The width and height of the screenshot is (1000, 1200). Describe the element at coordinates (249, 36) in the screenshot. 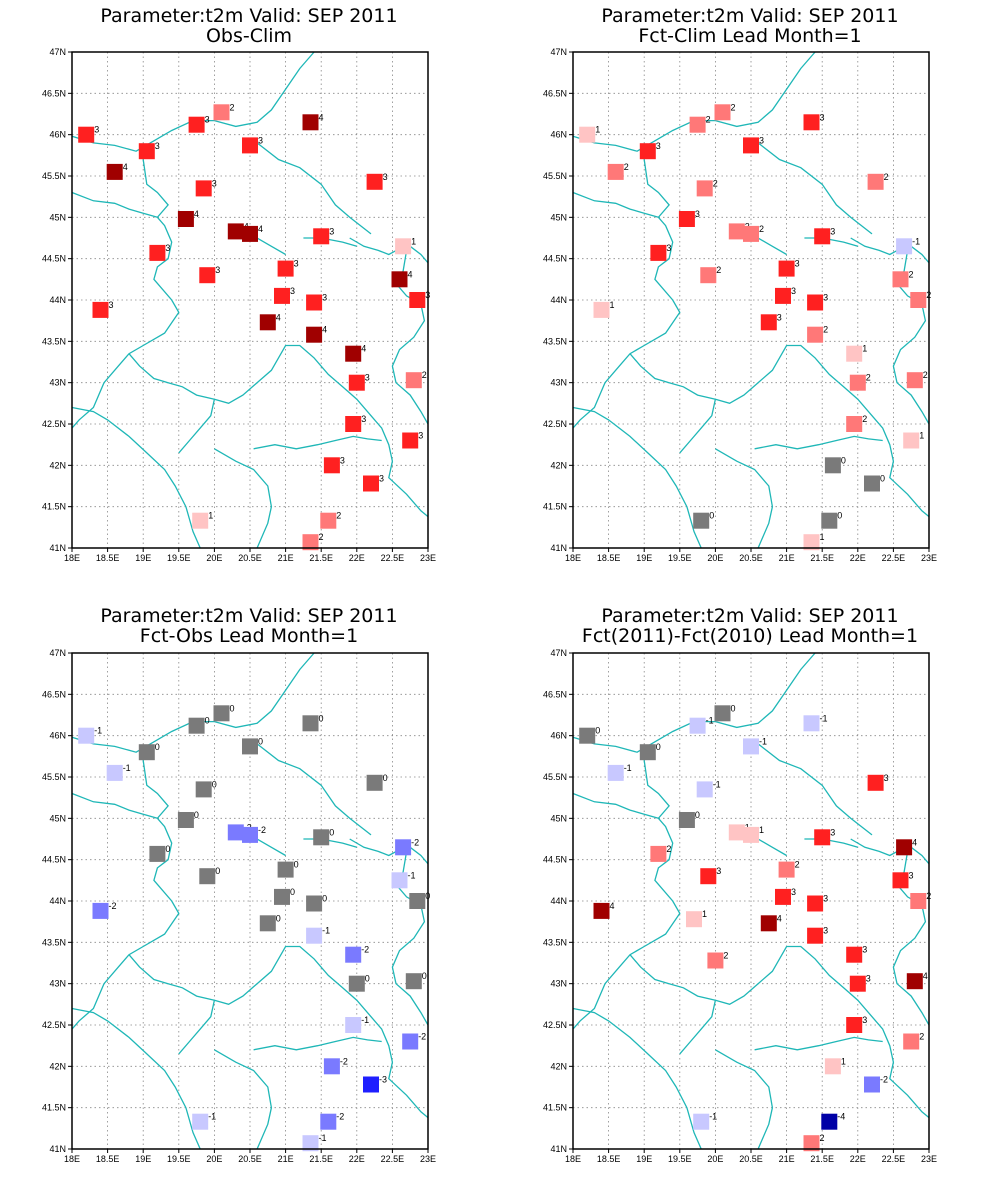

I see `chart-subtitle: Obs-Clim` at that location.